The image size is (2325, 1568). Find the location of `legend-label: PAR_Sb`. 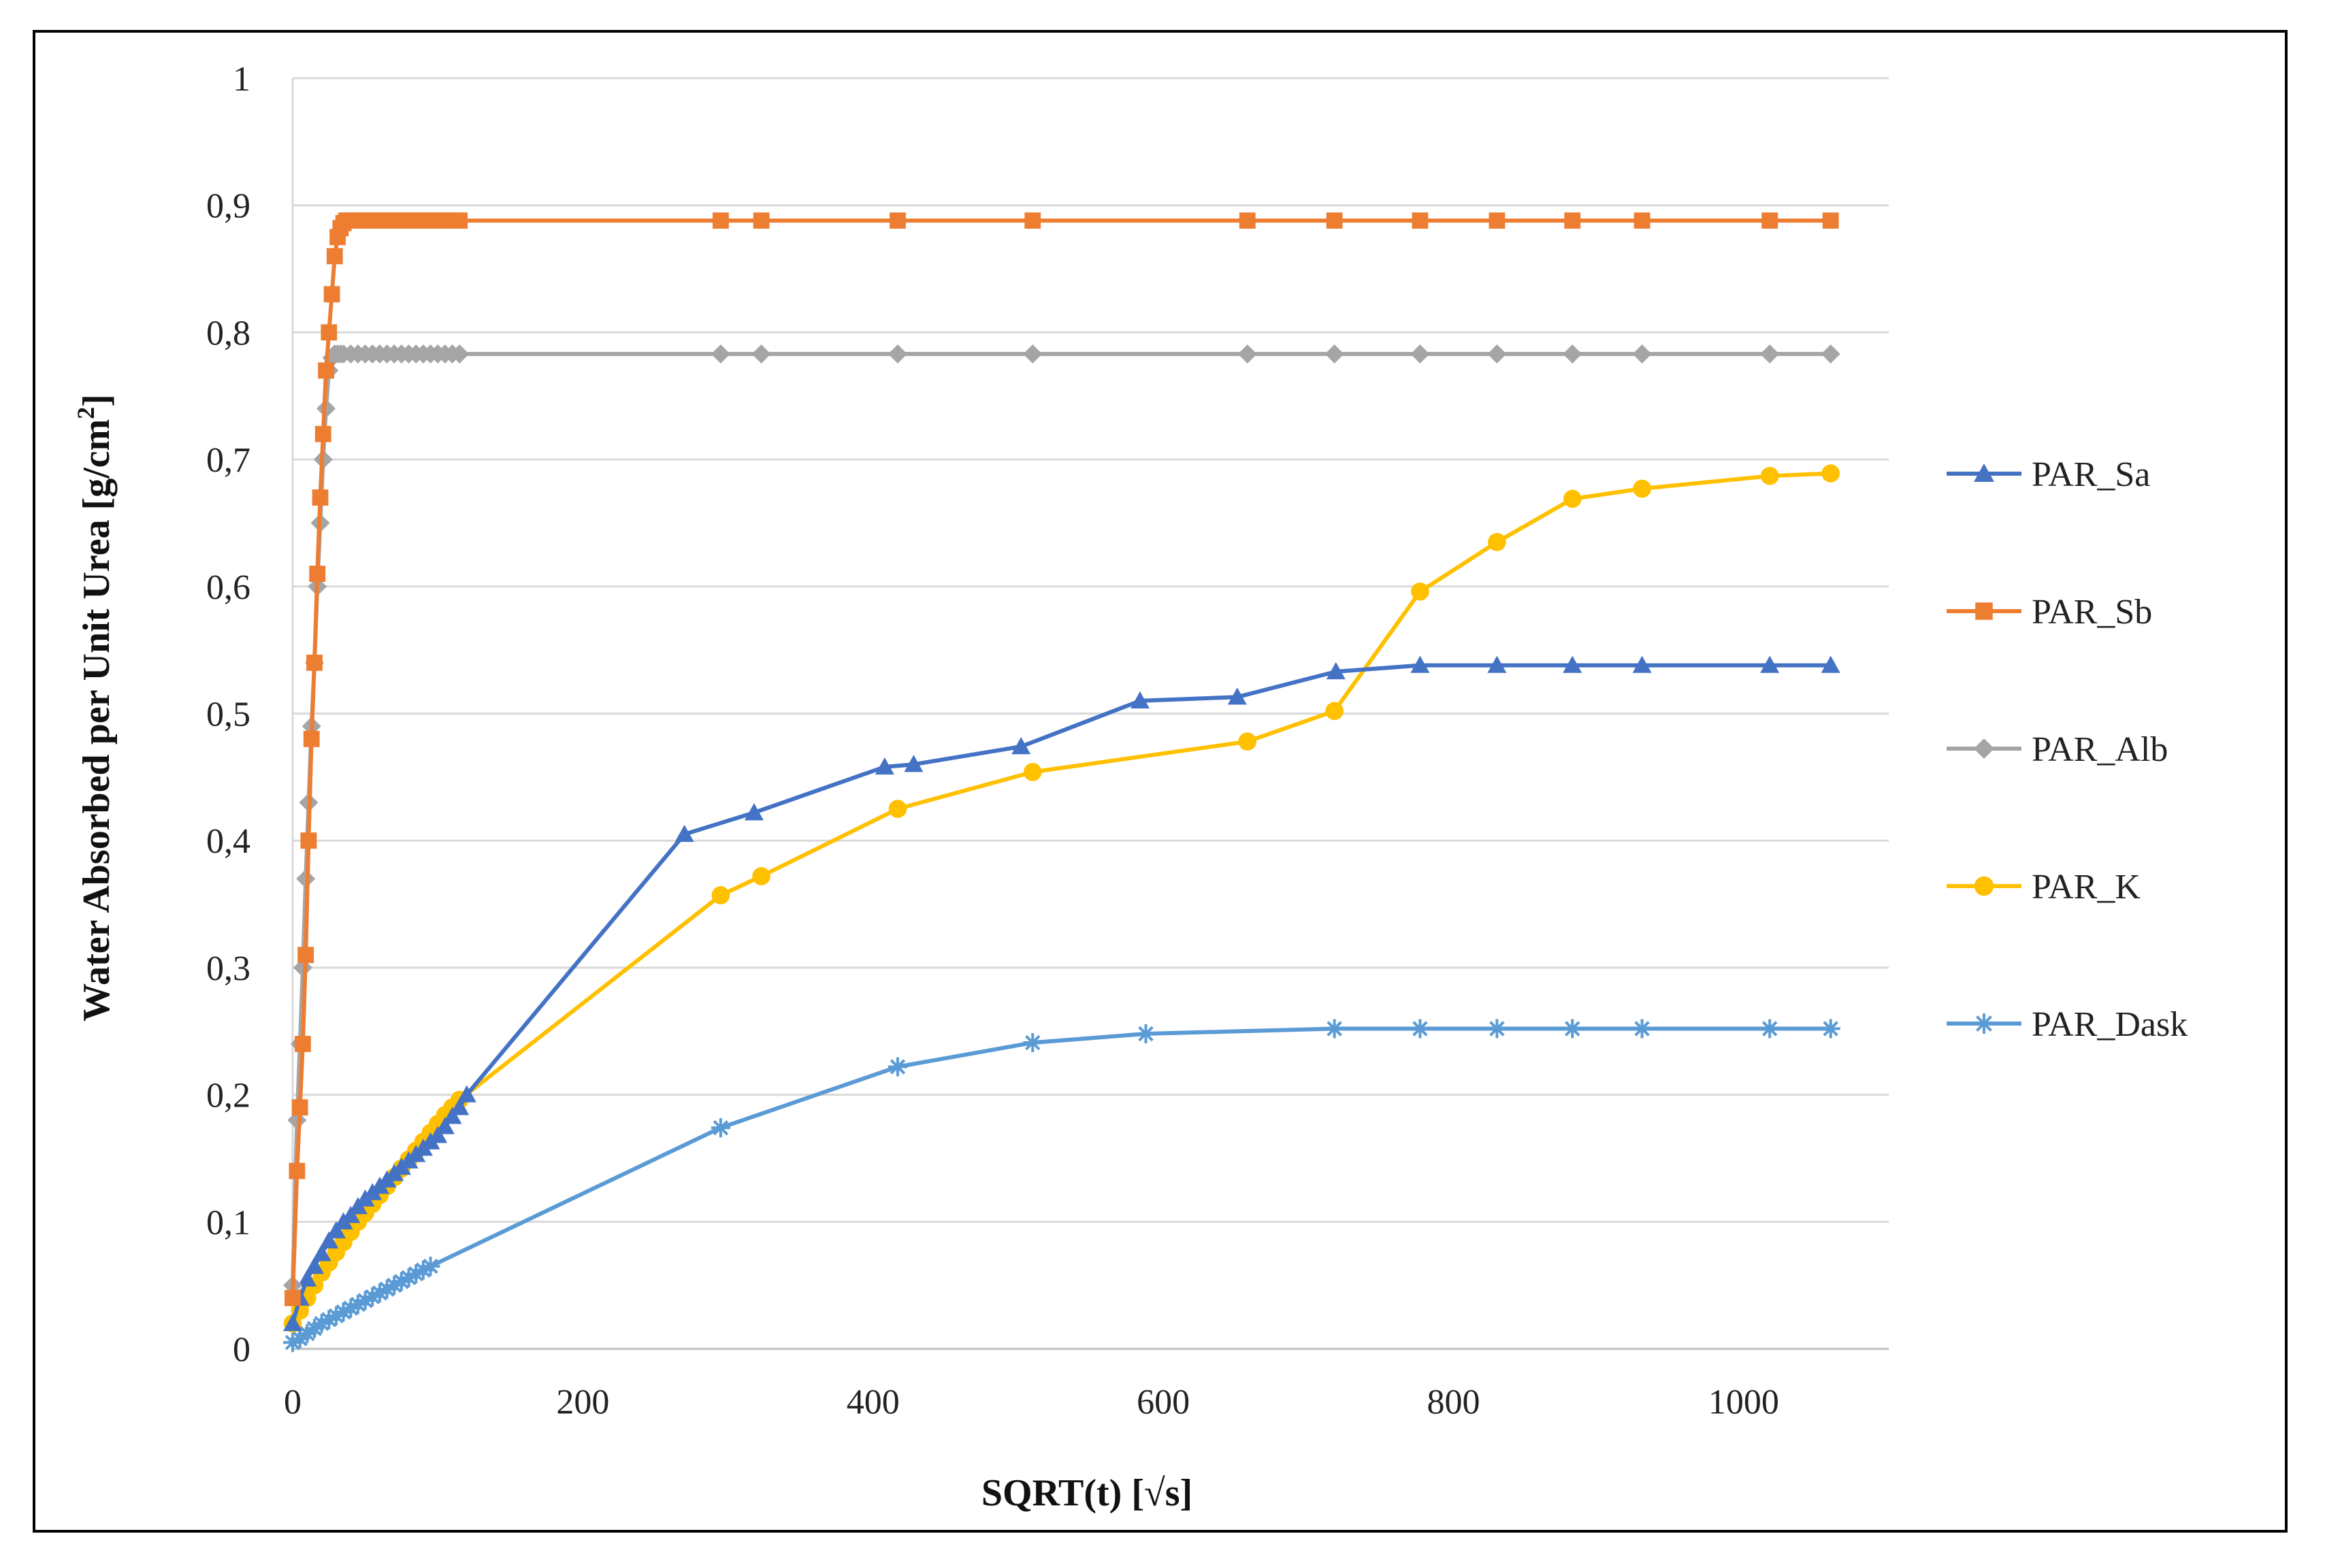

legend-label: PAR_Sb is located at coordinates (2092, 612).